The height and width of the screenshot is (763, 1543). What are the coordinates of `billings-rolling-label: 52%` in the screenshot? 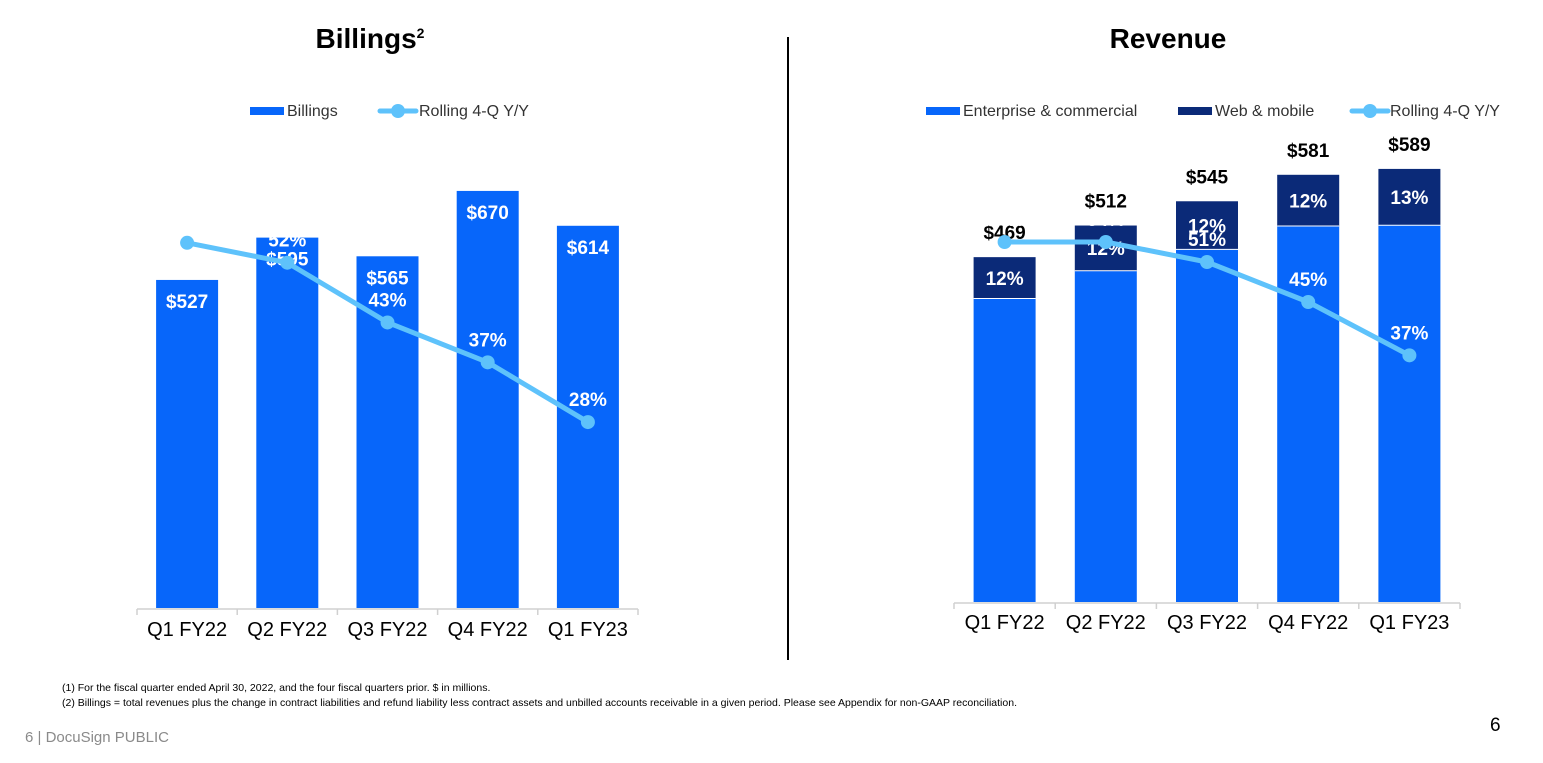 It's located at (287, 241).